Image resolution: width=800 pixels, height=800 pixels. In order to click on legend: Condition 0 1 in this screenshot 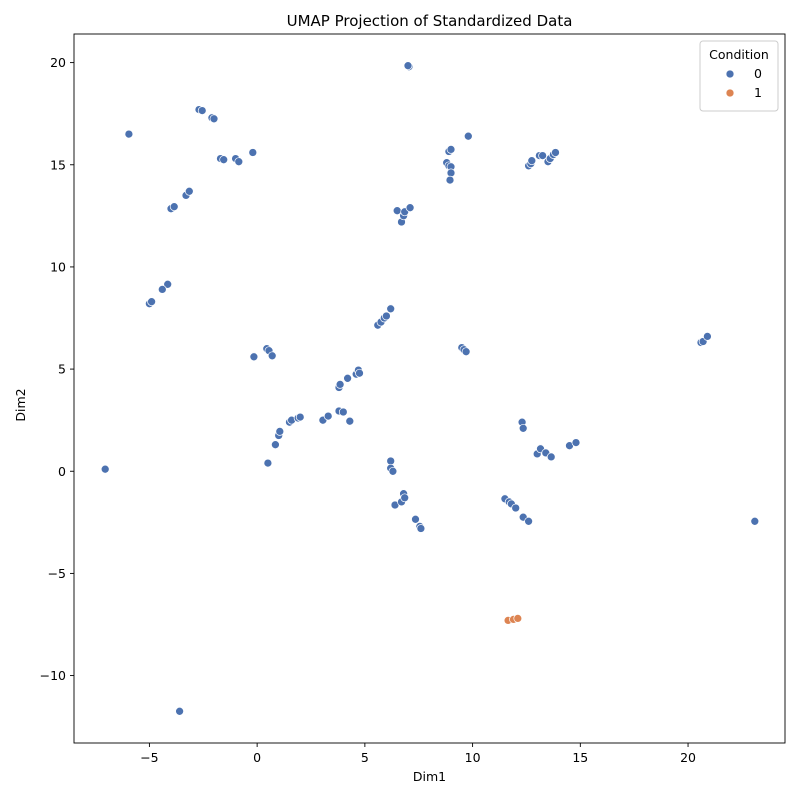, I will do `click(739, 76)`.